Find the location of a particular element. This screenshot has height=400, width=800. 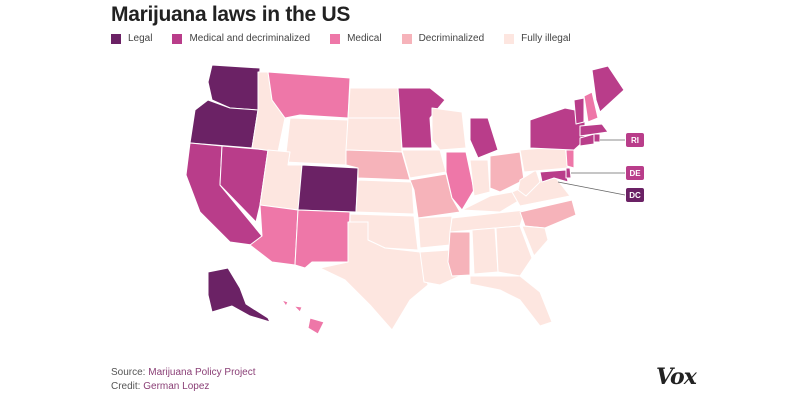

source-label: Source: is located at coordinates (128, 372).